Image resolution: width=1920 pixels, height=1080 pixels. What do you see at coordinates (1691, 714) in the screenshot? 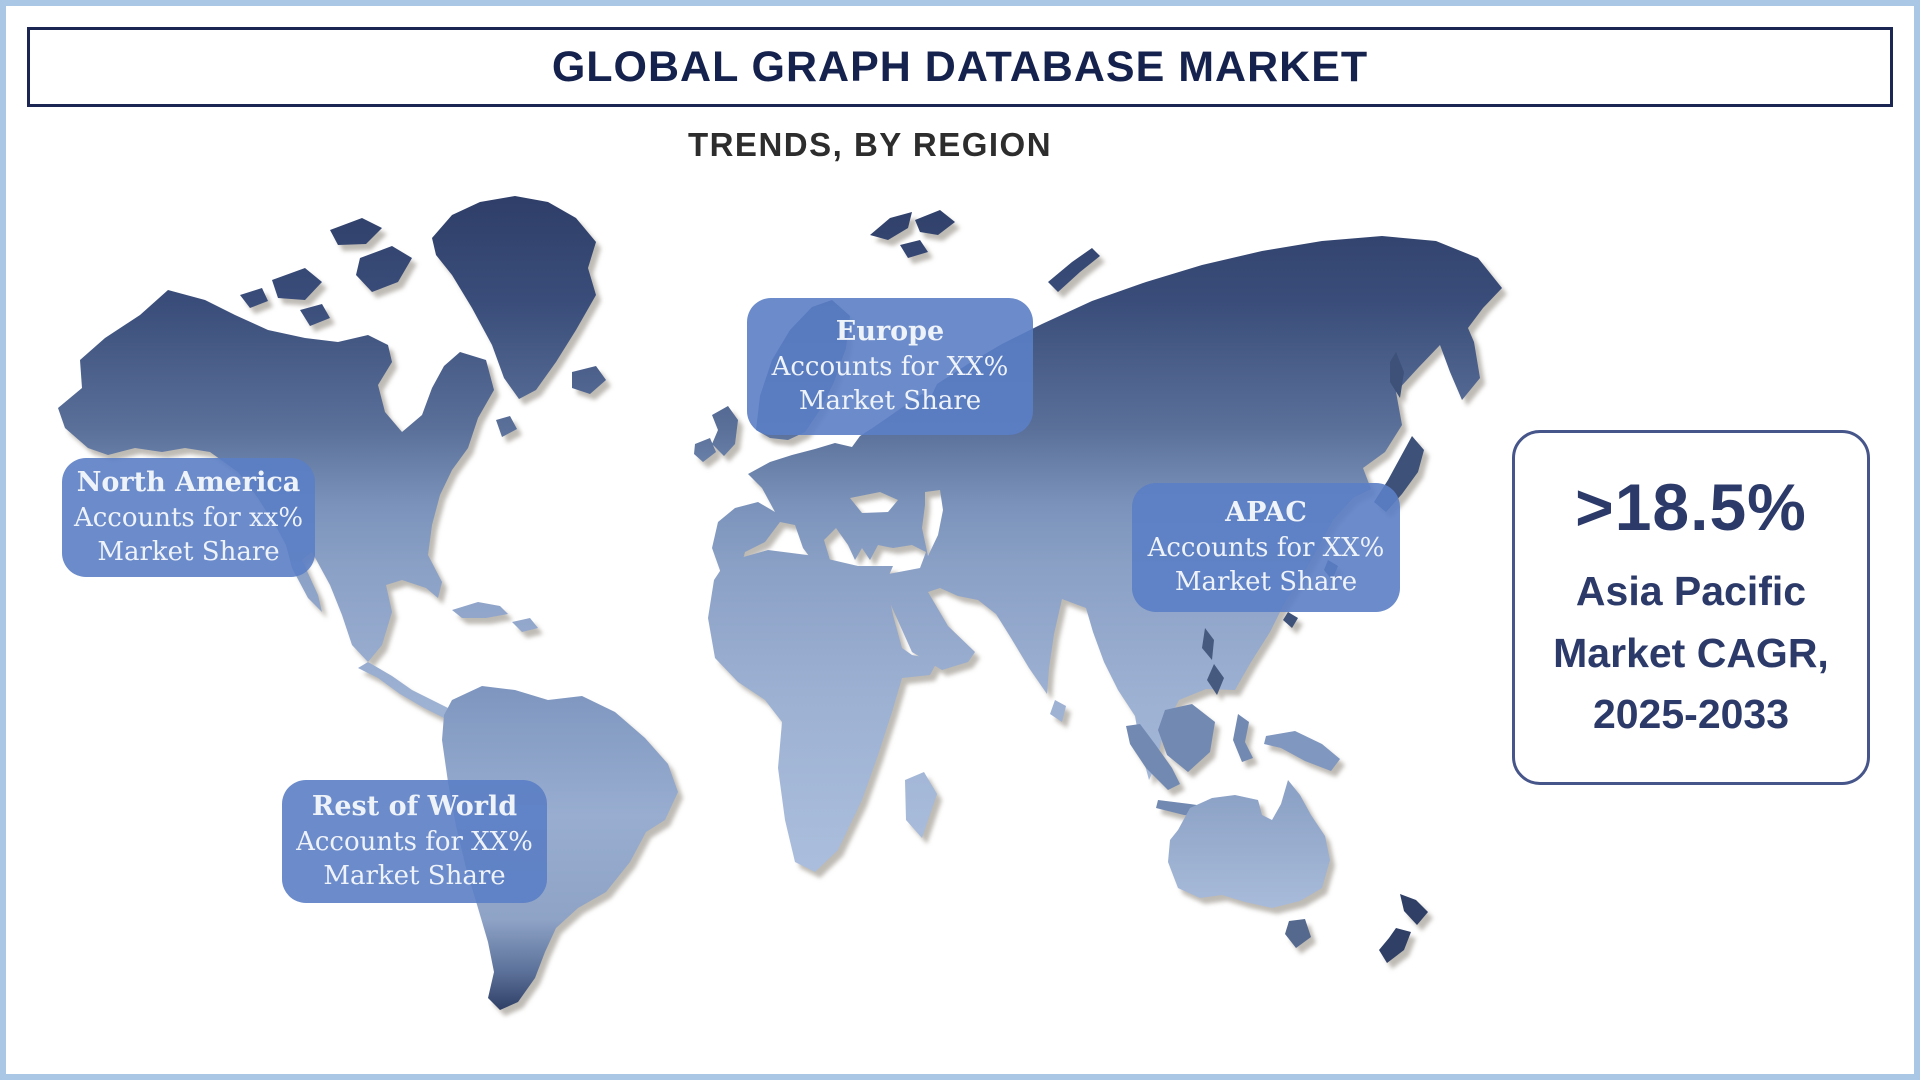
I see `cagr-period-label: 2025-2033` at bounding box center [1691, 714].